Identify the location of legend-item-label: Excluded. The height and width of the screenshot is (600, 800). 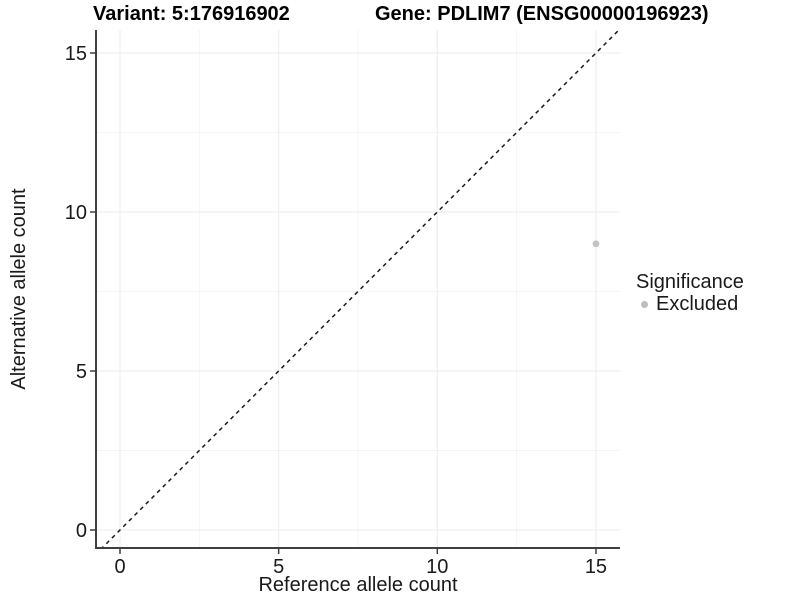
(697, 303).